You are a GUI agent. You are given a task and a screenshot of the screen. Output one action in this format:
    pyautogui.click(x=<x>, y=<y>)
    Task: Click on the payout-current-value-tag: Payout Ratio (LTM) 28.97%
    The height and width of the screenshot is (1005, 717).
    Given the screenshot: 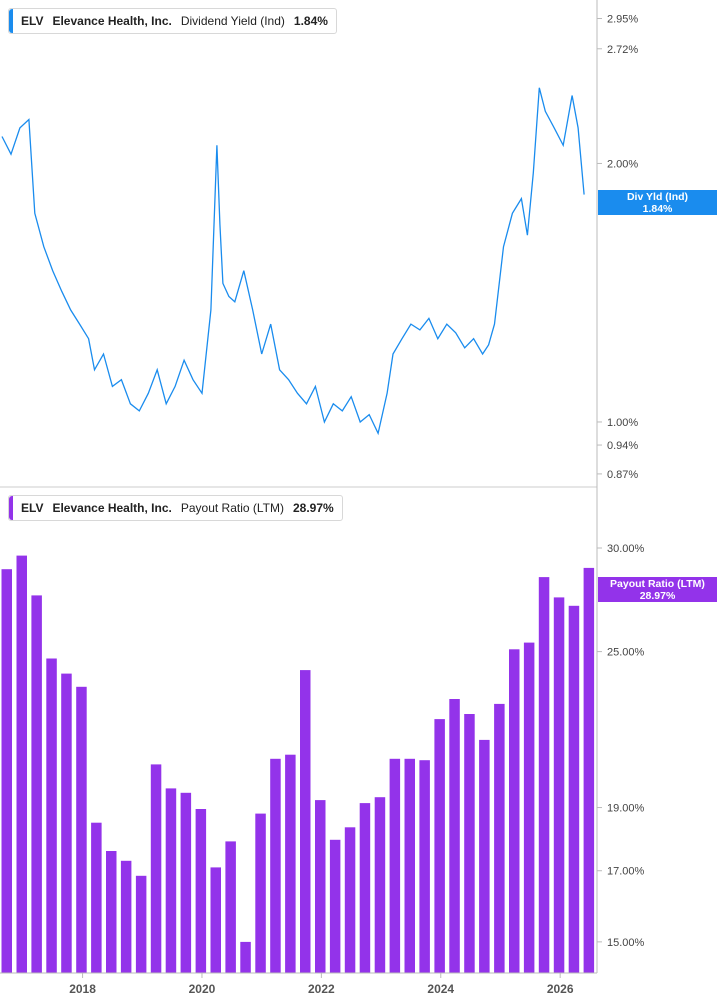 What is the action you would take?
    pyautogui.click(x=657, y=589)
    